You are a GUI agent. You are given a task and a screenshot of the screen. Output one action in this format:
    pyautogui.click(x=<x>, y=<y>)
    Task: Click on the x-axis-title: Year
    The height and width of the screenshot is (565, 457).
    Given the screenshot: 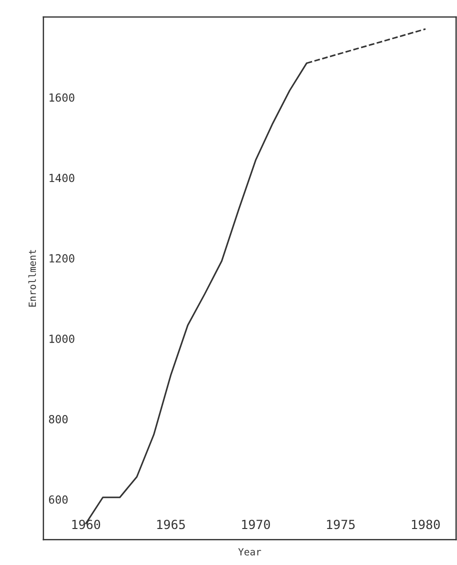 What is the action you would take?
    pyautogui.click(x=250, y=552)
    